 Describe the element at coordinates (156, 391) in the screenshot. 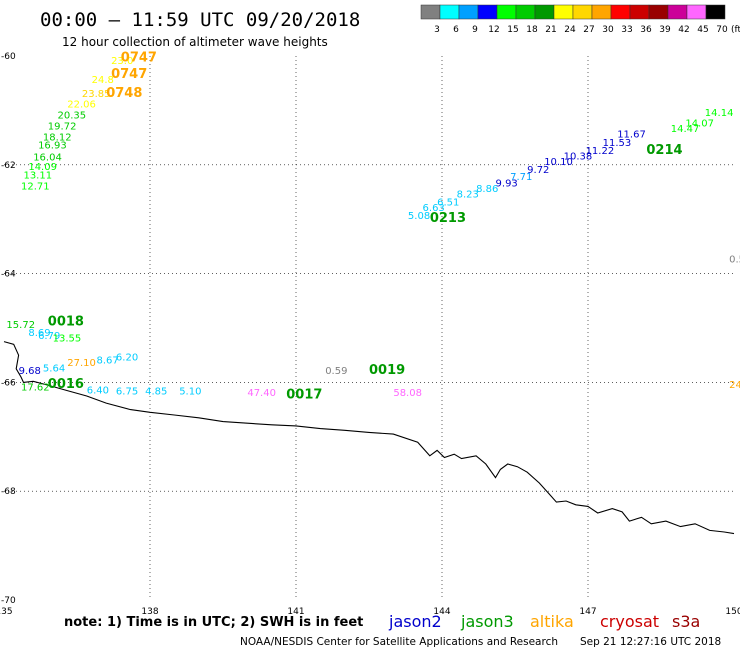

I see `wave-height-value: 4.85` at that location.